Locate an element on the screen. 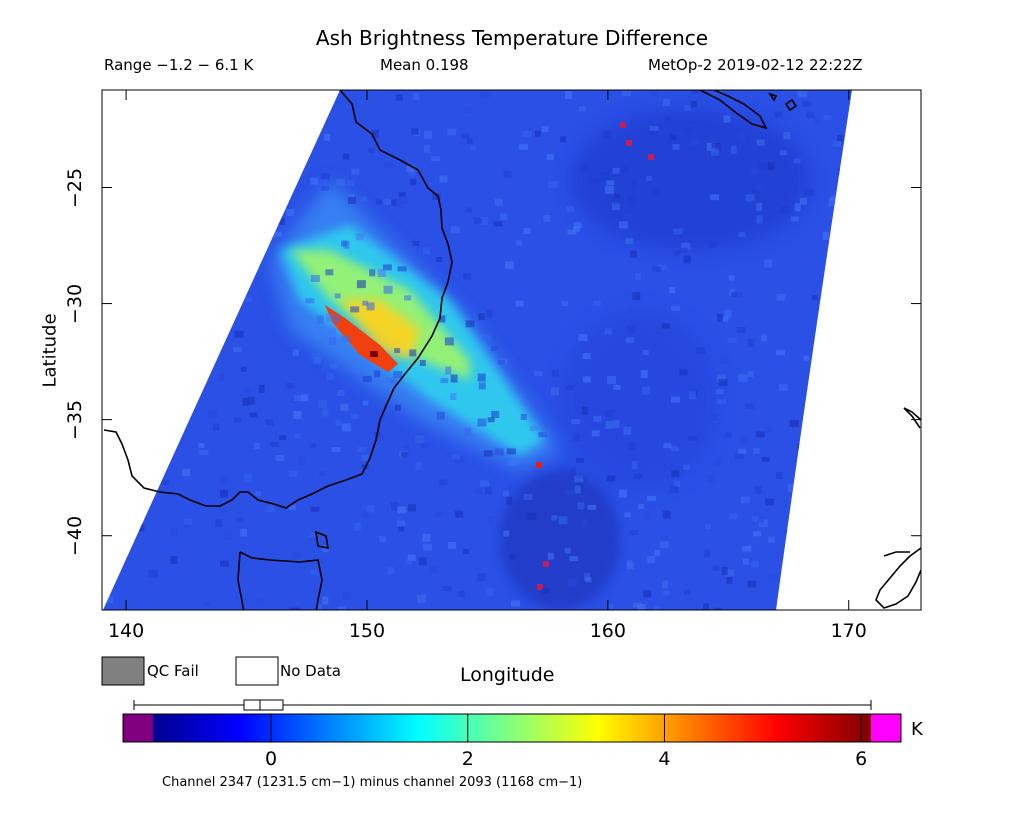 This screenshot has width=1024, height=813. y-tick-label: −25 is located at coordinates (75, 187).